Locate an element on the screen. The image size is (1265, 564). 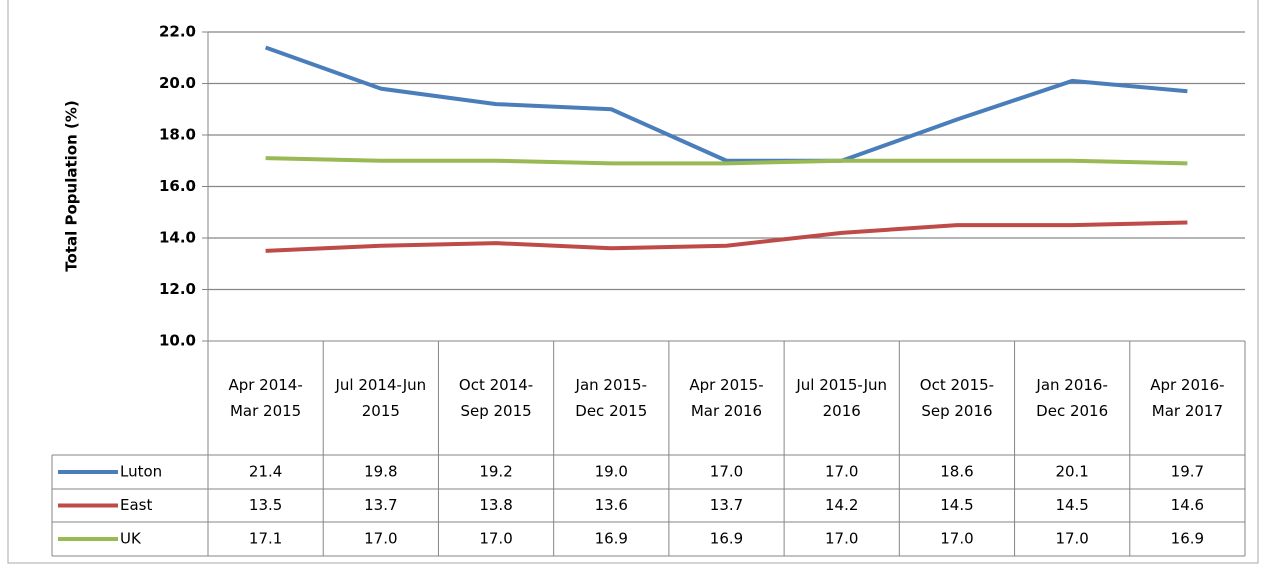
table-value: 19.8 is located at coordinates (380, 472).